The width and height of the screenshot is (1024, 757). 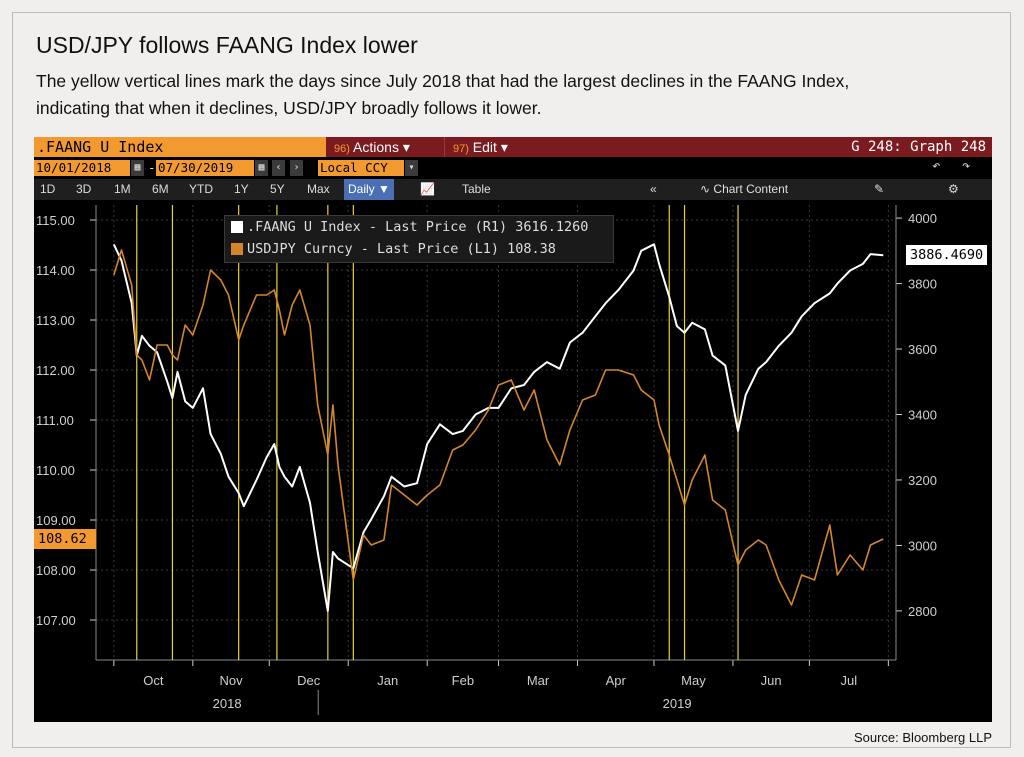 I want to click on redo-icon: ↷, so click(x=966, y=166).